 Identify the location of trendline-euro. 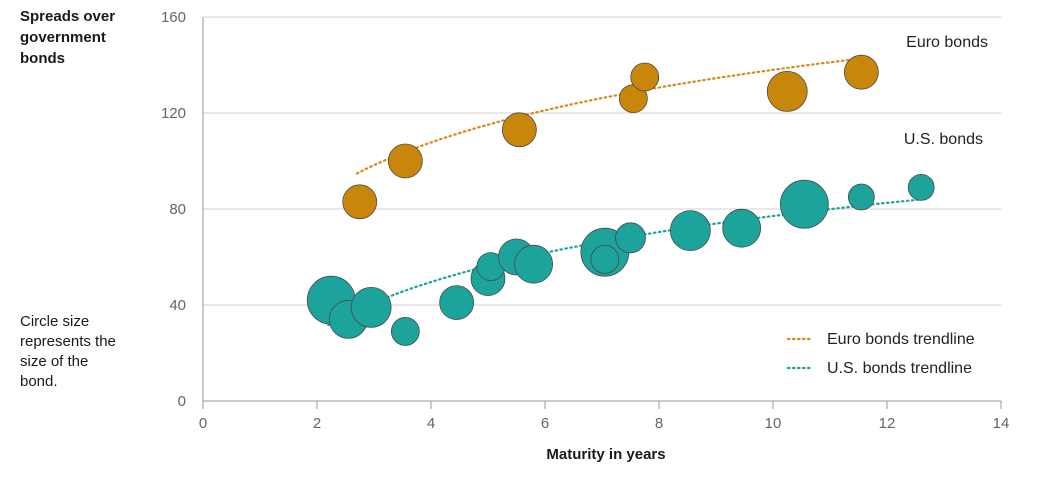
(609, 116).